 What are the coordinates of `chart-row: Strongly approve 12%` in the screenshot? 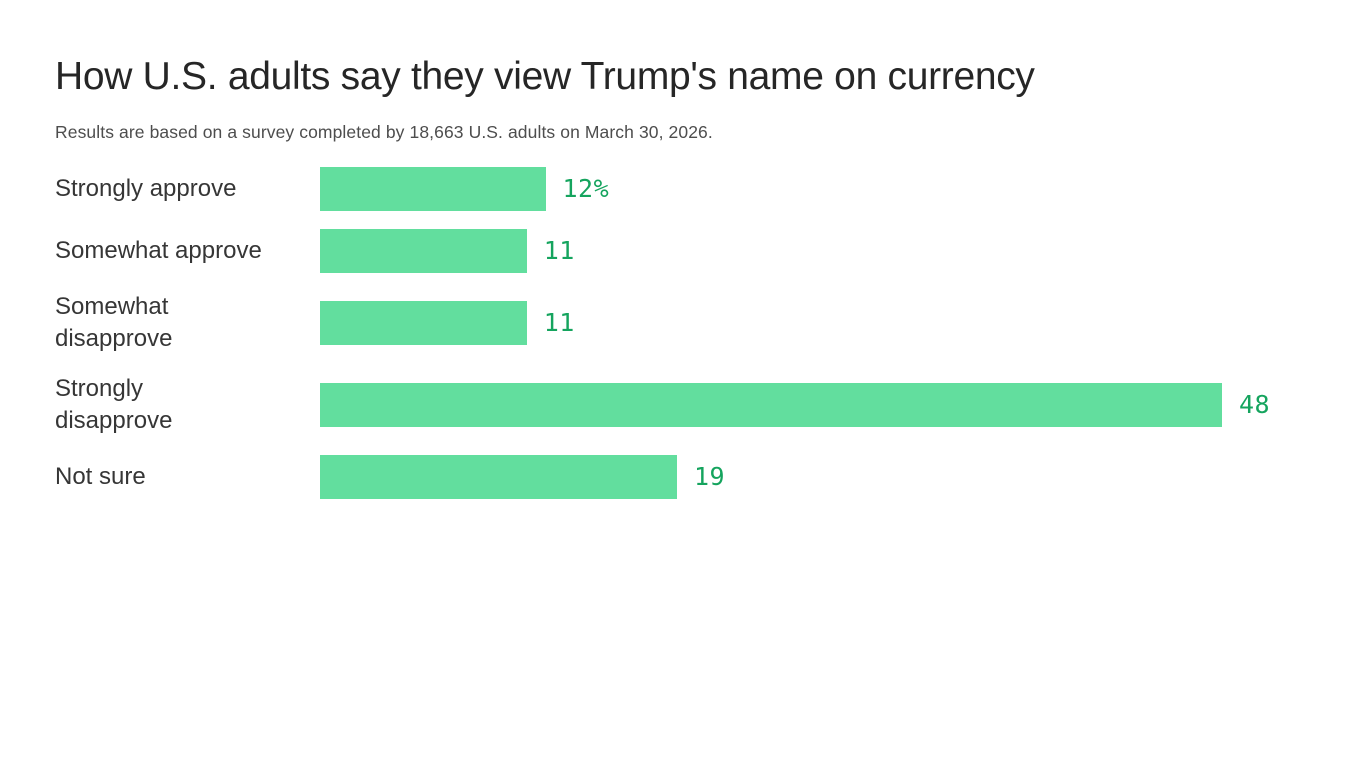 It's located at (710, 188).